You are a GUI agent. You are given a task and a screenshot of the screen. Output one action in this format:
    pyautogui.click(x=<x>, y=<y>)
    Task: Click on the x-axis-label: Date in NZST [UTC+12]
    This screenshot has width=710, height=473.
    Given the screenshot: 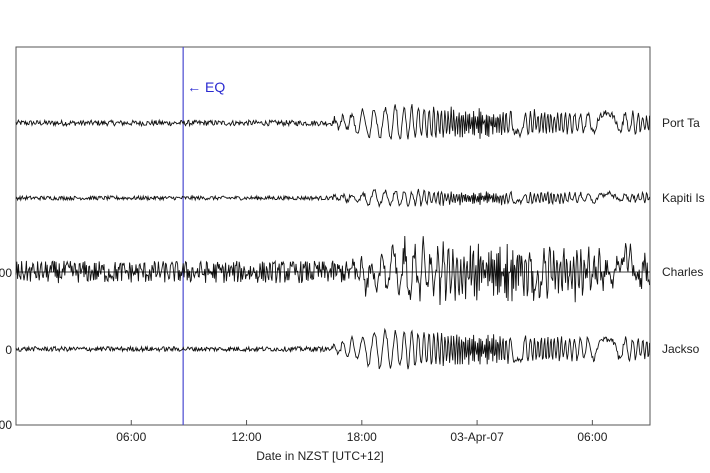 What is the action you would take?
    pyautogui.click(x=320, y=456)
    